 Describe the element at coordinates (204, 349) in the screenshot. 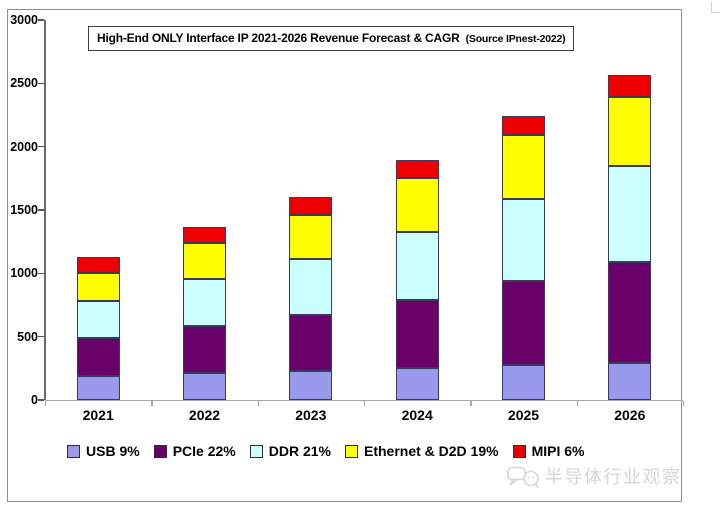

I see `bar-segment-2022-pcie` at that location.